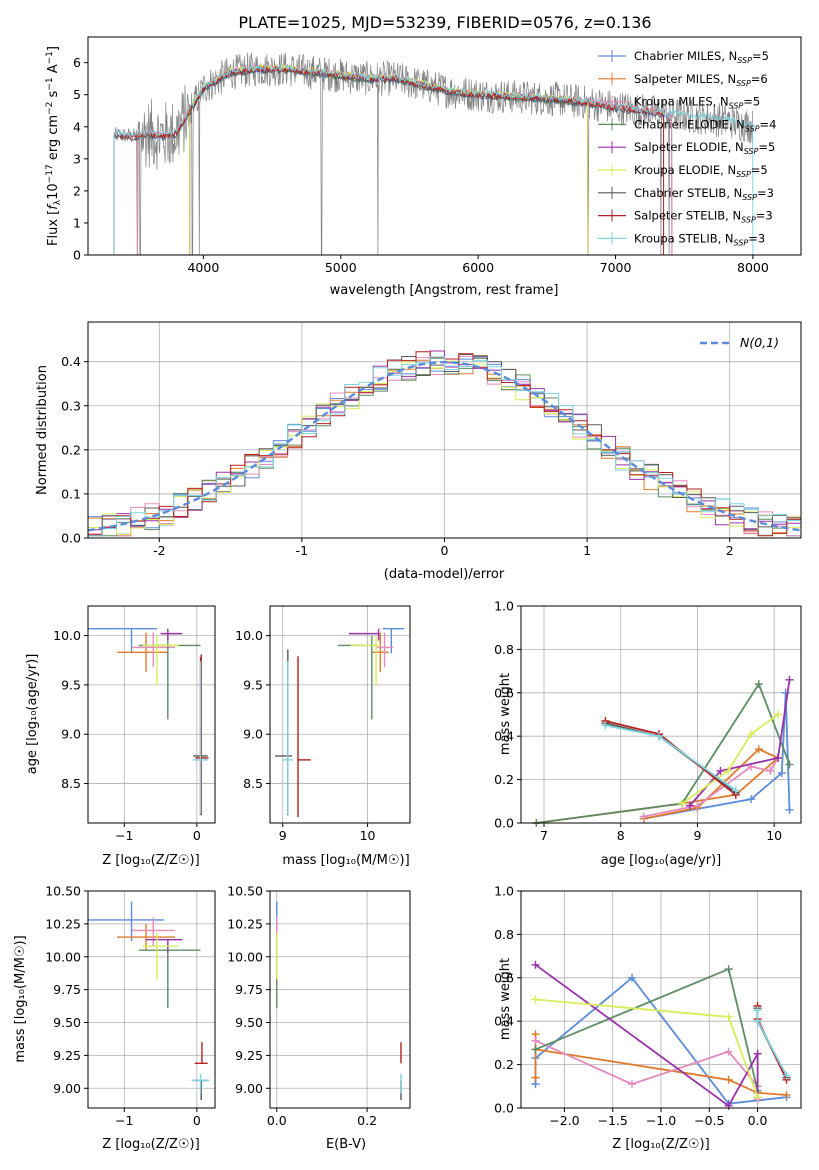 Image resolution: width=819 pixels, height=1170 pixels. What do you see at coordinates (681, 102) in the screenshot?
I see `legend-text: Kroupa MILES, N` at bounding box center [681, 102].